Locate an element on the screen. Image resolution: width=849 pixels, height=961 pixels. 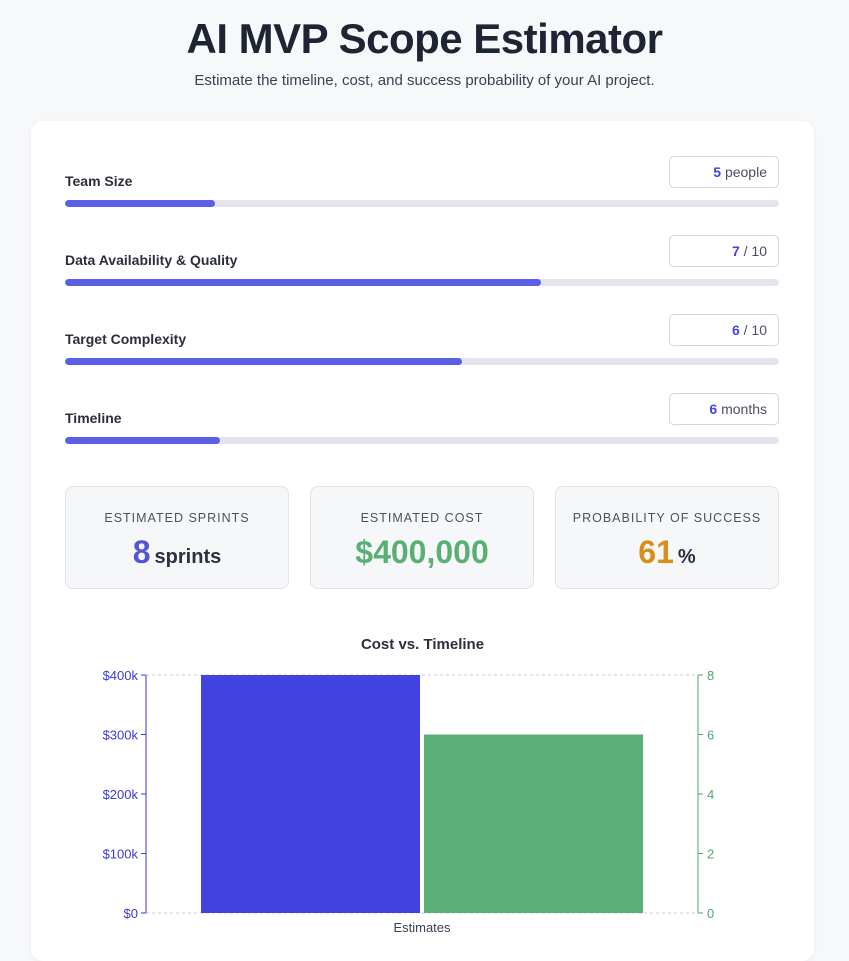
left-axis-tick-label: $100k is located at coordinates (121, 854).